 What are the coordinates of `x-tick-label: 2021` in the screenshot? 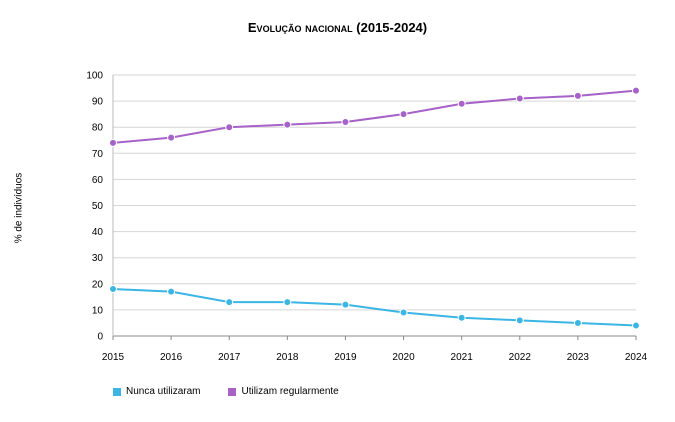 It's located at (462, 357).